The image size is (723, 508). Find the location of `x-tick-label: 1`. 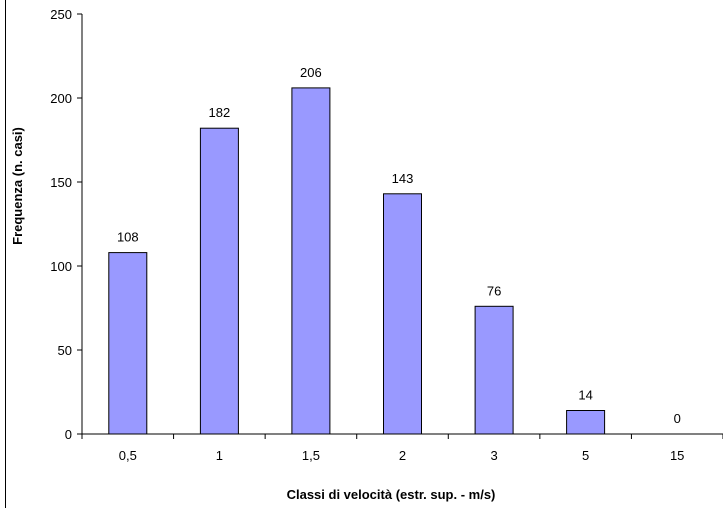

x-tick-label: 1 is located at coordinates (219, 455).